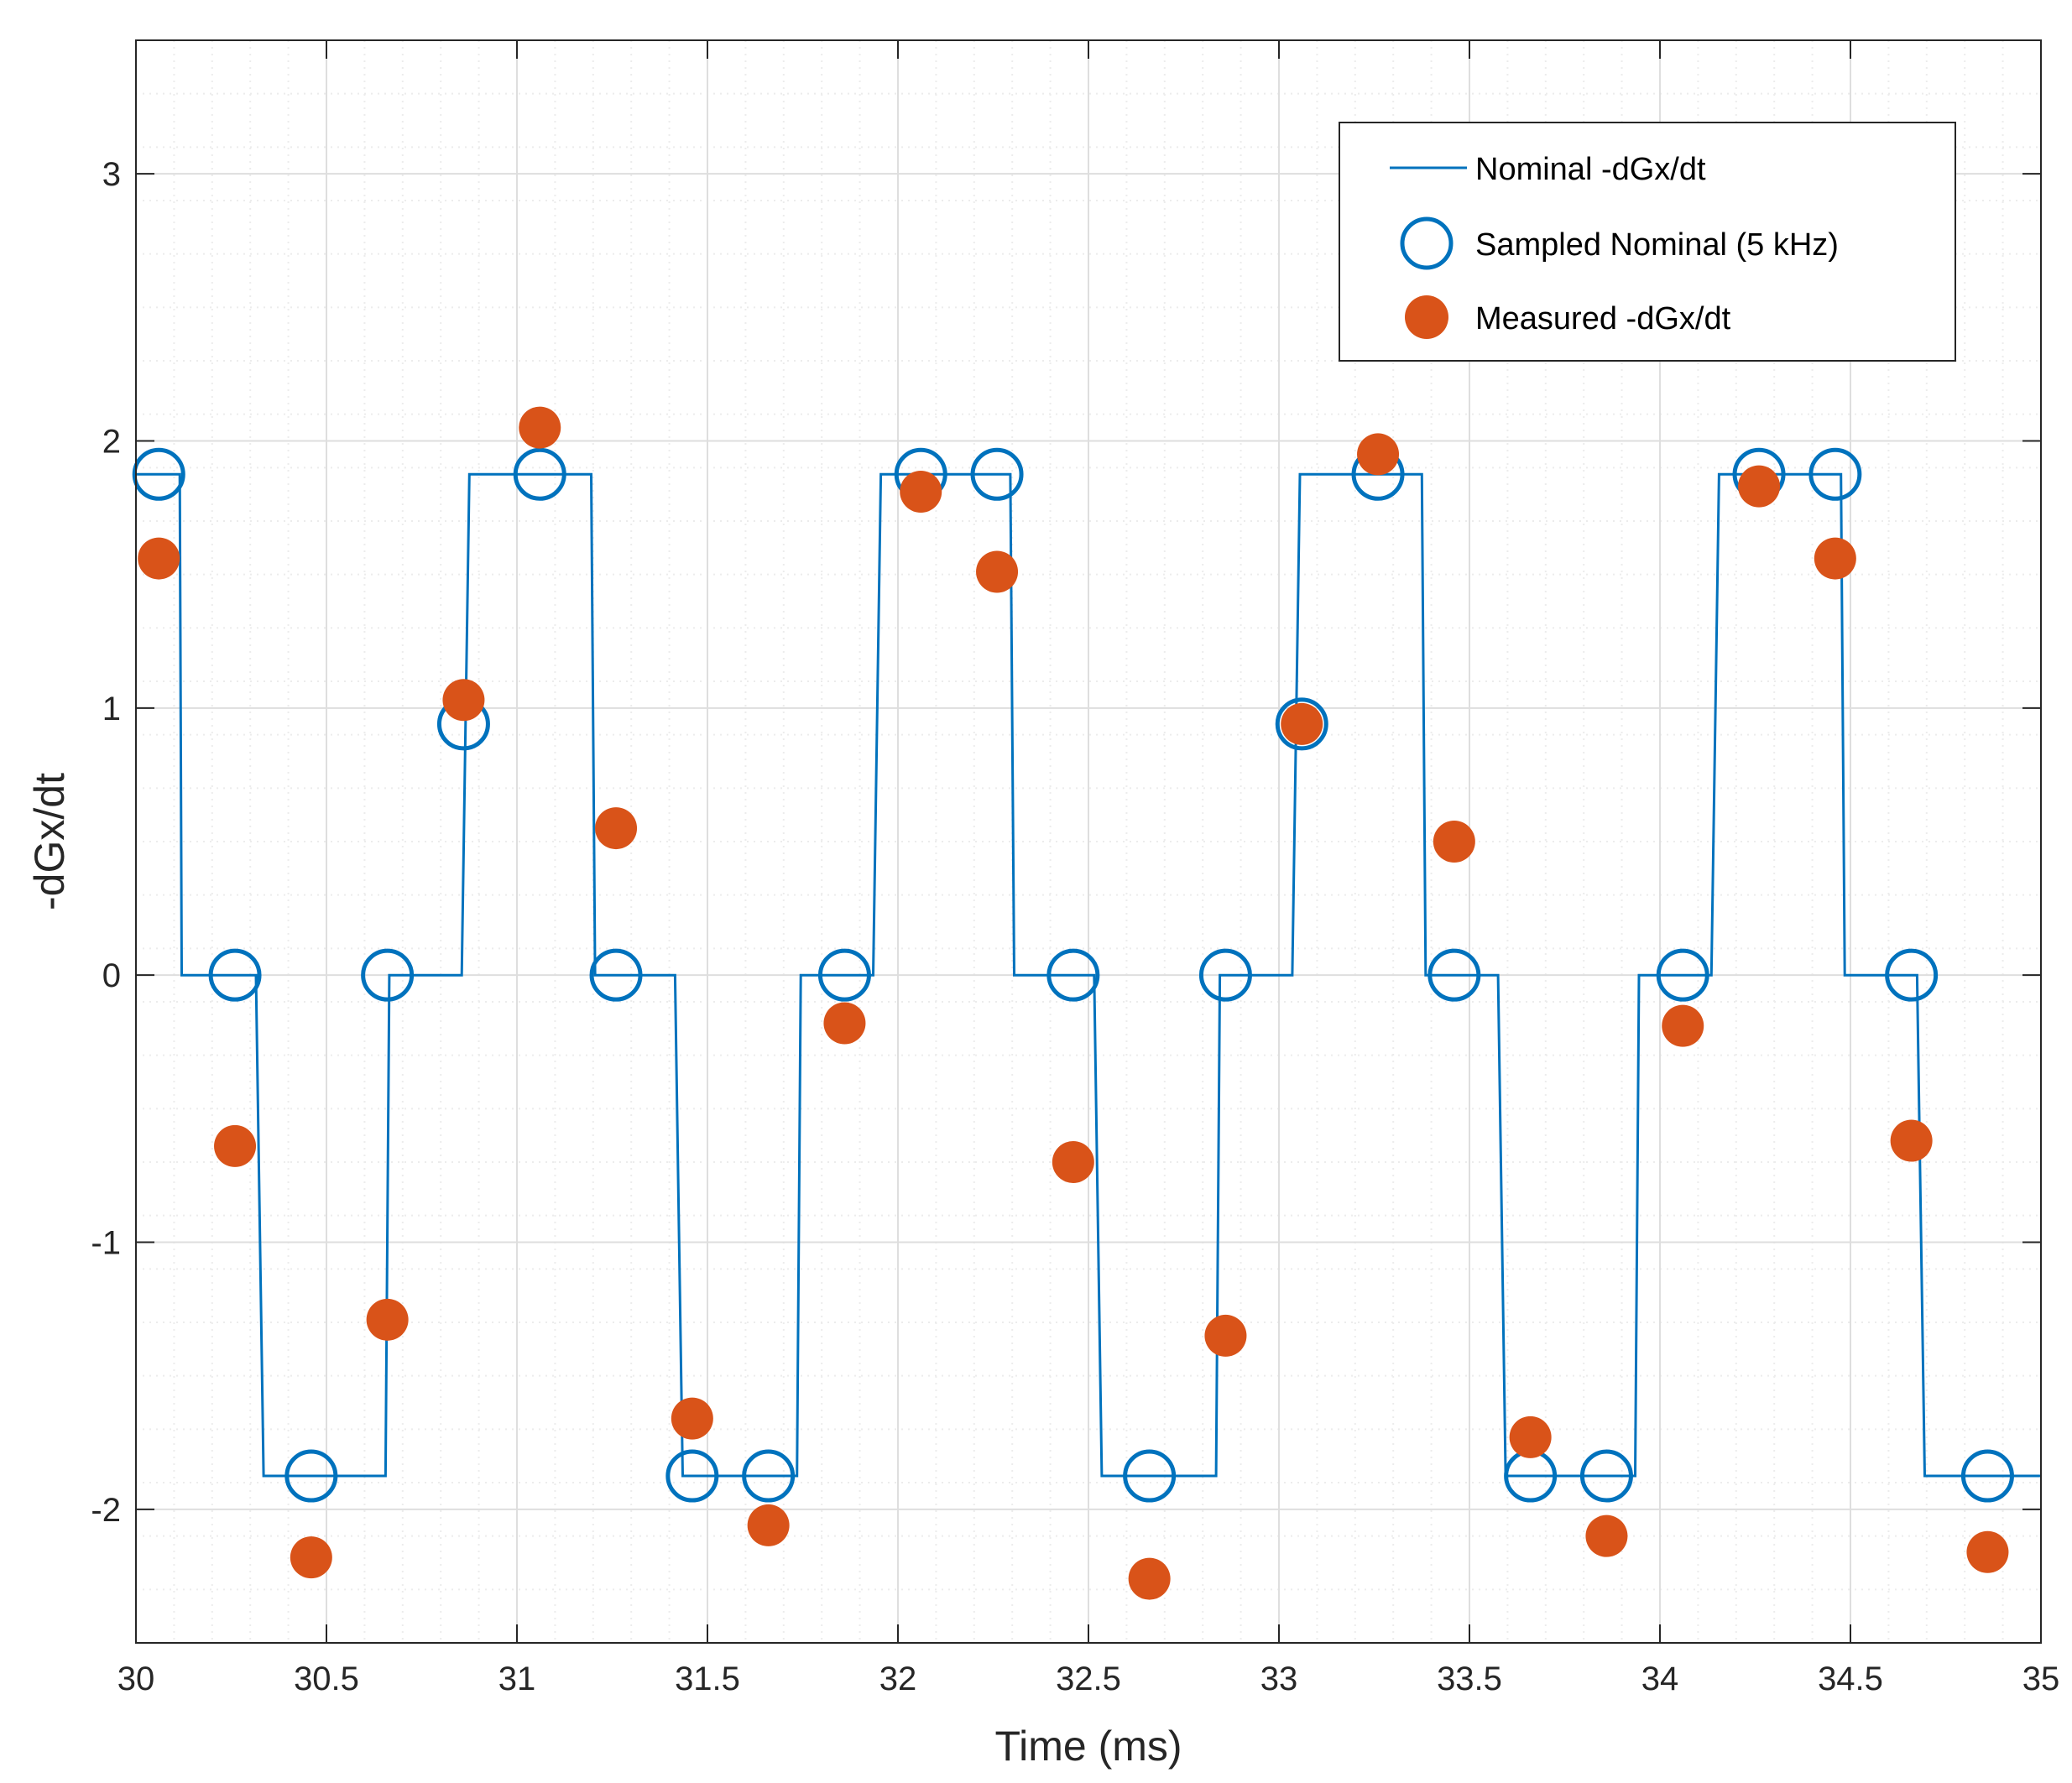  What do you see at coordinates (106, 1243) in the screenshot?
I see `y-tick-label: -1` at bounding box center [106, 1243].